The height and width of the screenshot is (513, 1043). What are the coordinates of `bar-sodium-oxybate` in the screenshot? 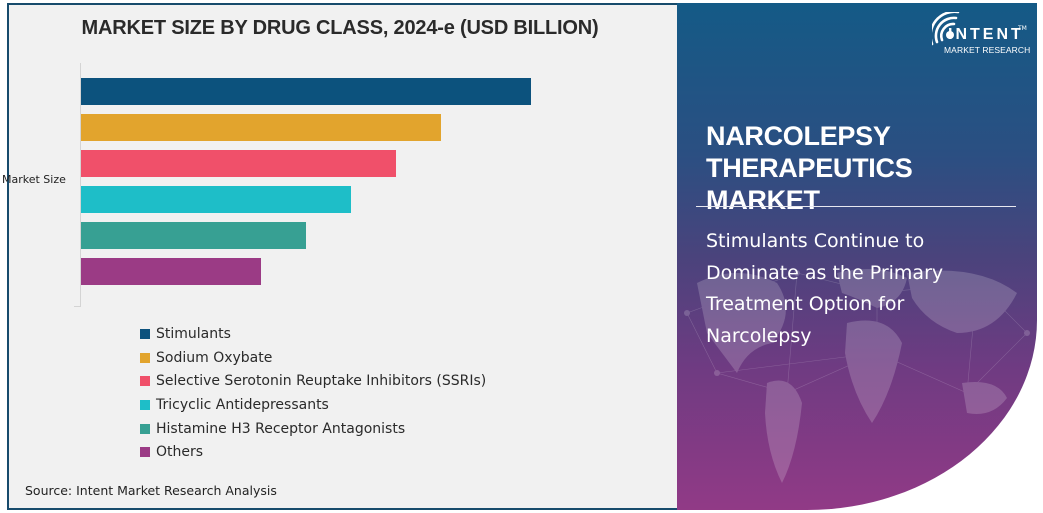 It's located at (261, 127).